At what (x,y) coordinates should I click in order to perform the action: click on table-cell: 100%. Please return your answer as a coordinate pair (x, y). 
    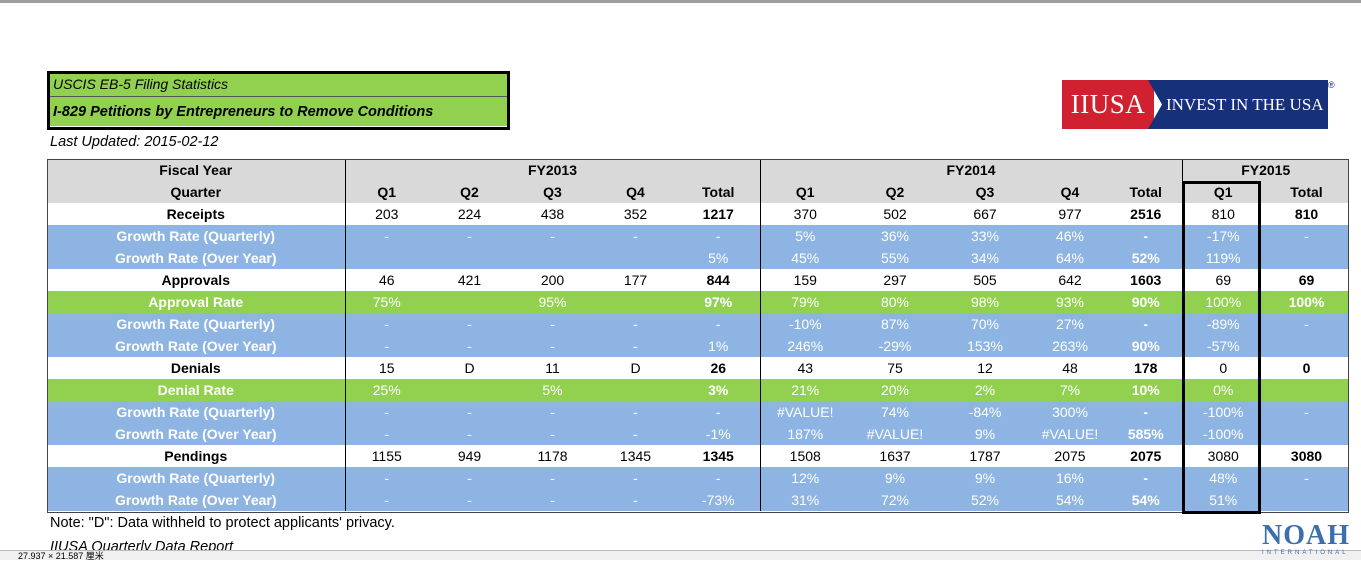
    Looking at the image, I should click on (1306, 302).